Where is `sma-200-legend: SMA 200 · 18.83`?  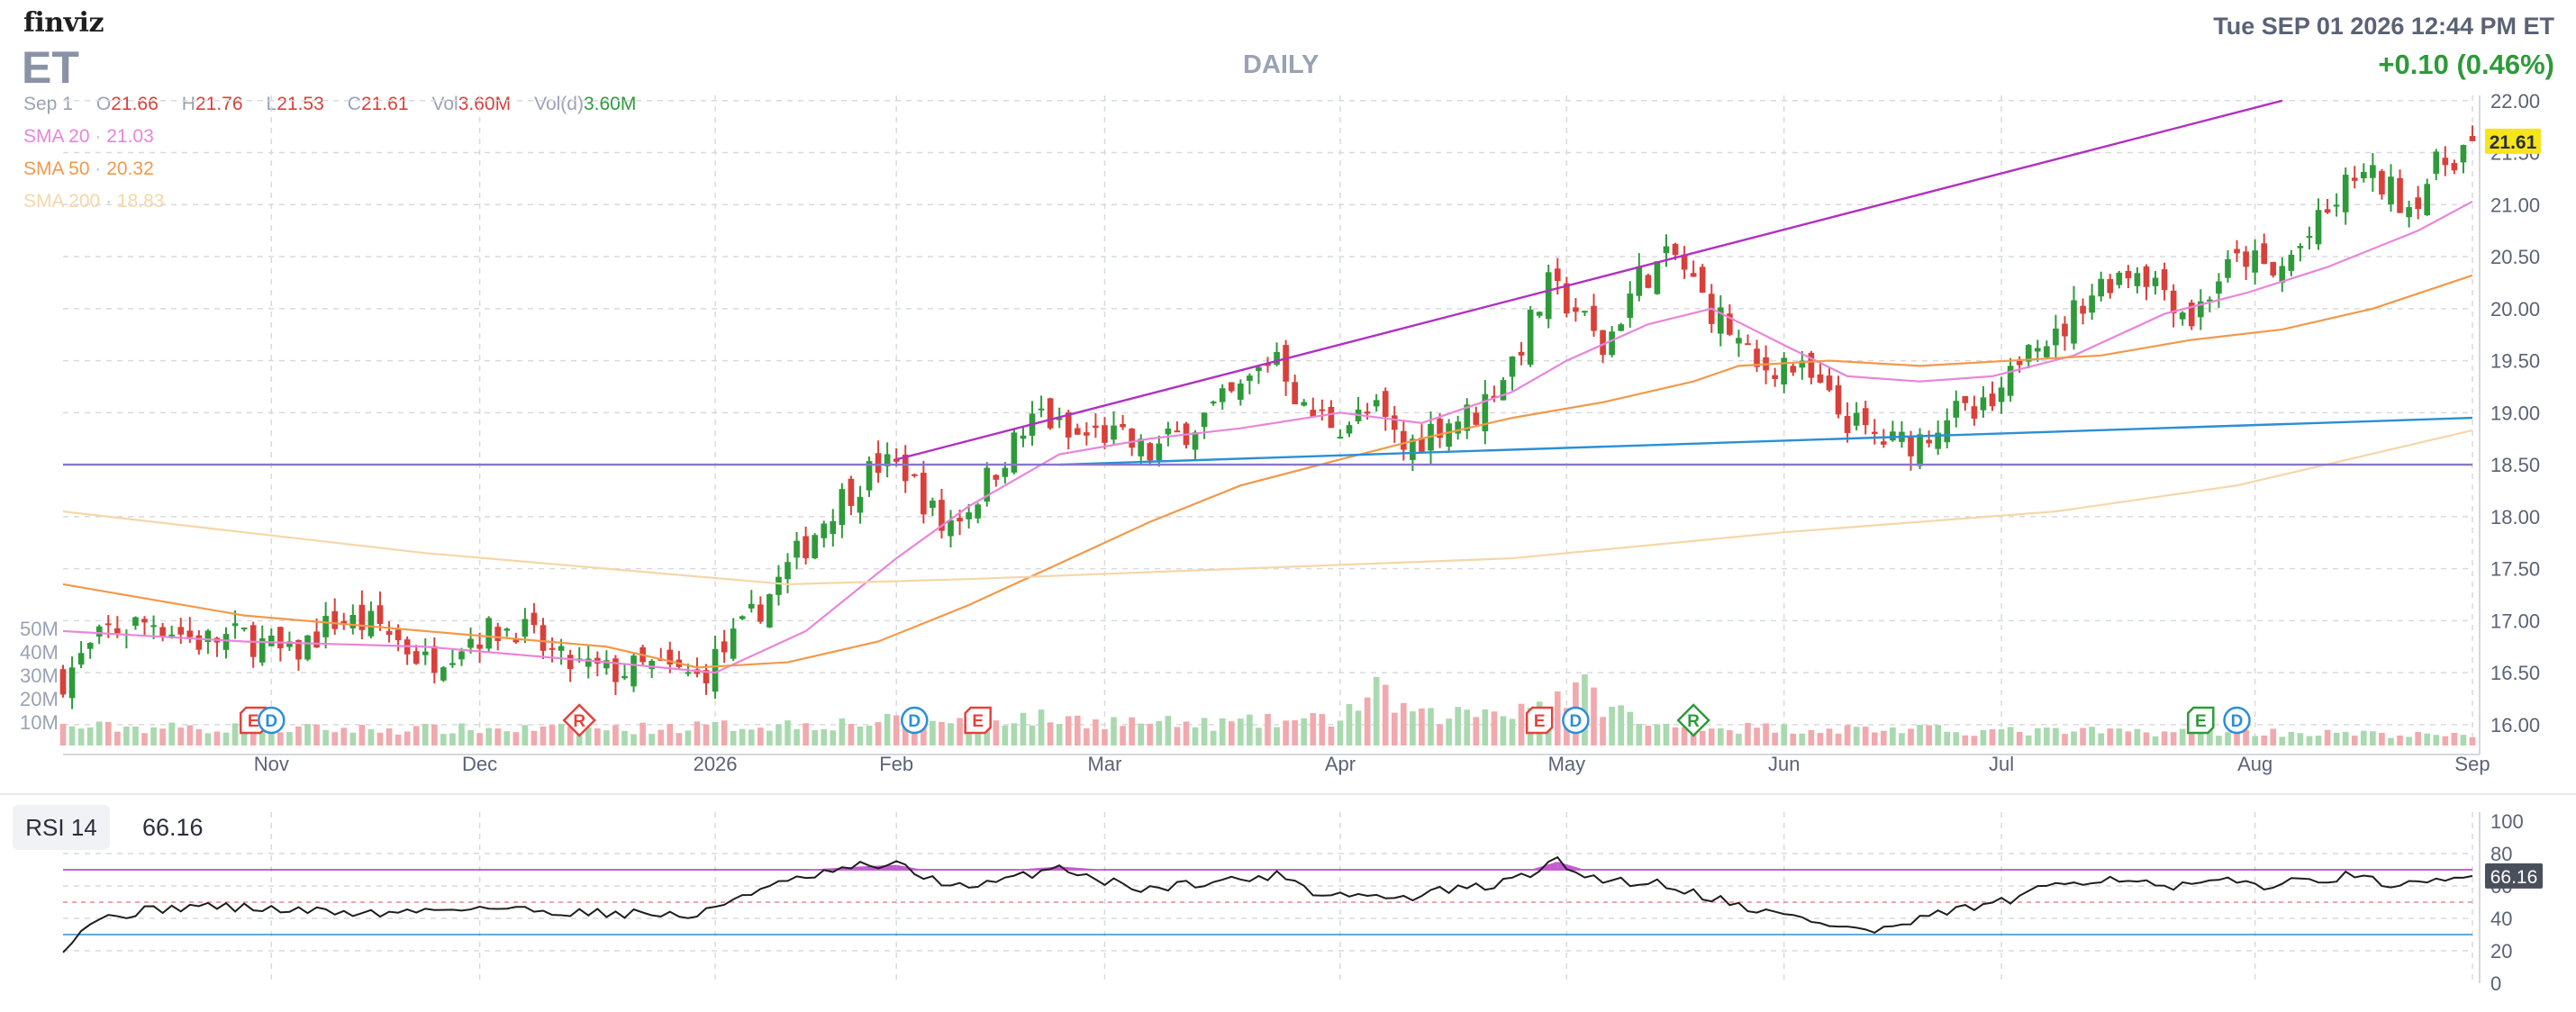 sma-200-legend: SMA 200 · 18.83 is located at coordinates (94, 201).